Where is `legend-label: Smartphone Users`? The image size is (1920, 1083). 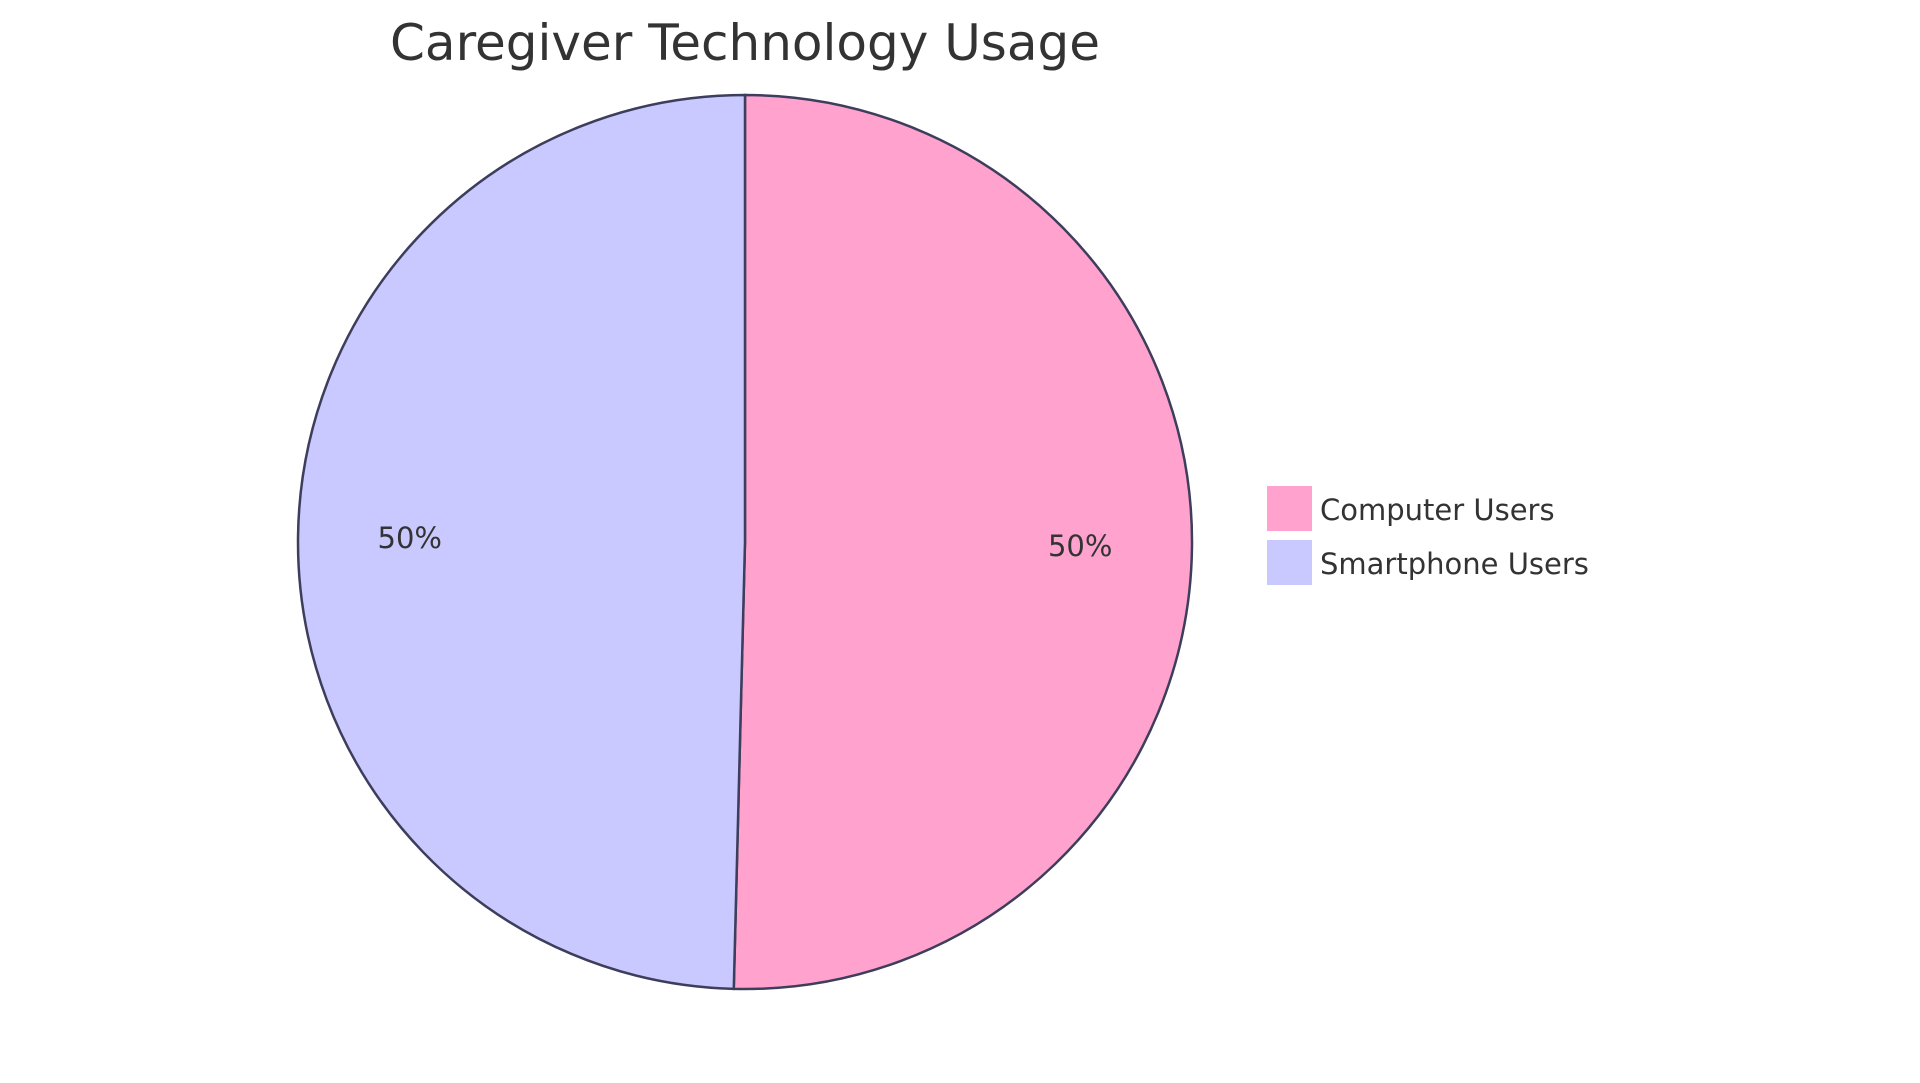 legend-label: Smartphone Users is located at coordinates (1454, 564).